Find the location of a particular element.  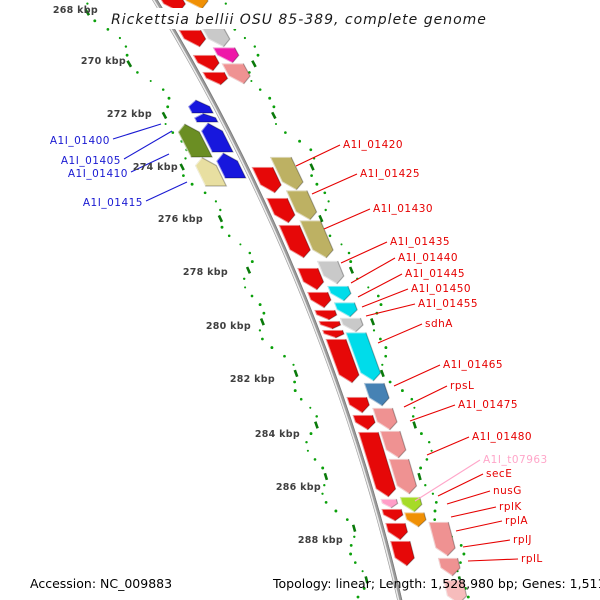

gene-label: A1I_01415 is located at coordinates (113, 203).